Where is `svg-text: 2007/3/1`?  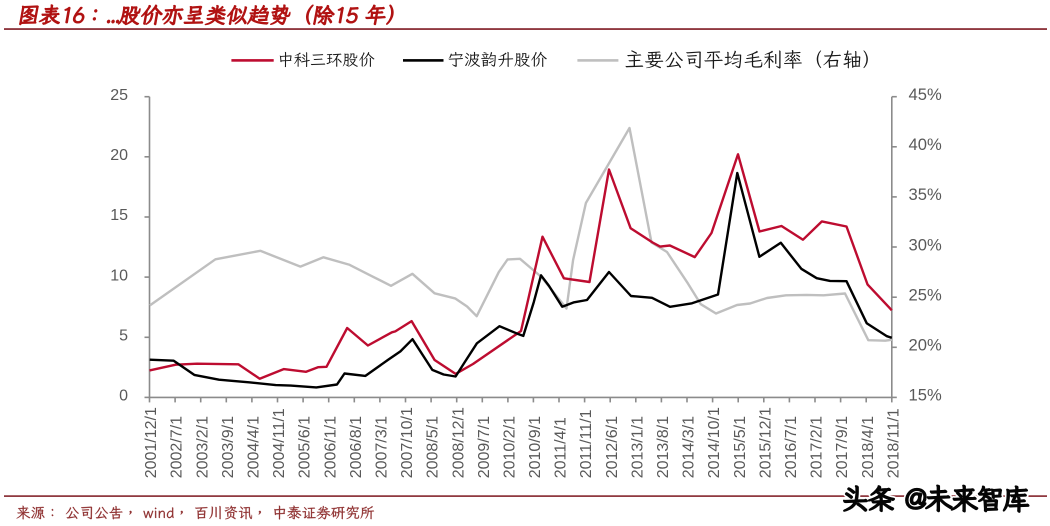 svg-text: 2007/3/1 is located at coordinates (382, 447).